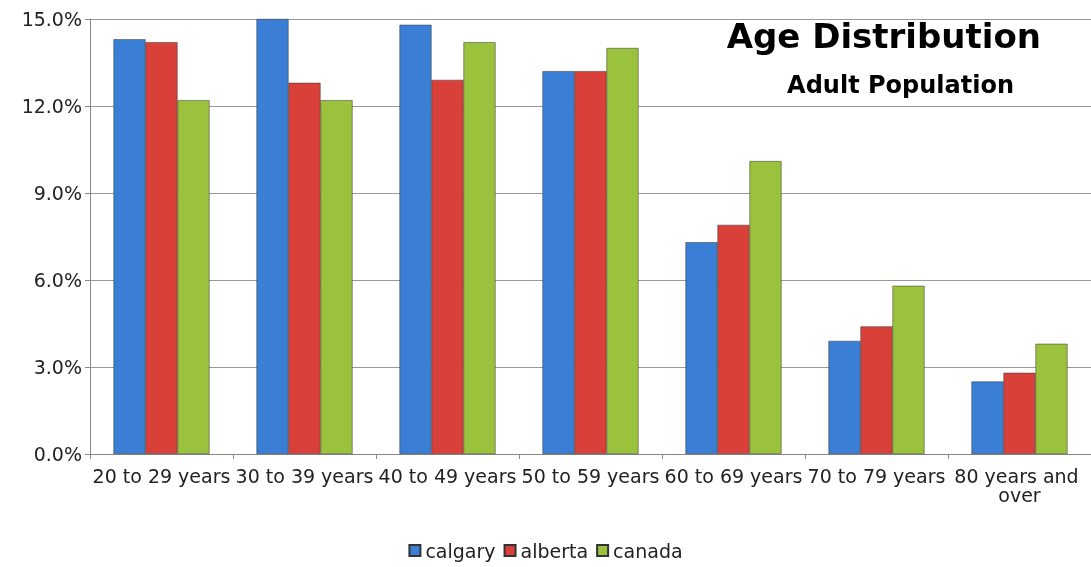  I want to click on y-tick-label: 9.0%, so click(57, 193).